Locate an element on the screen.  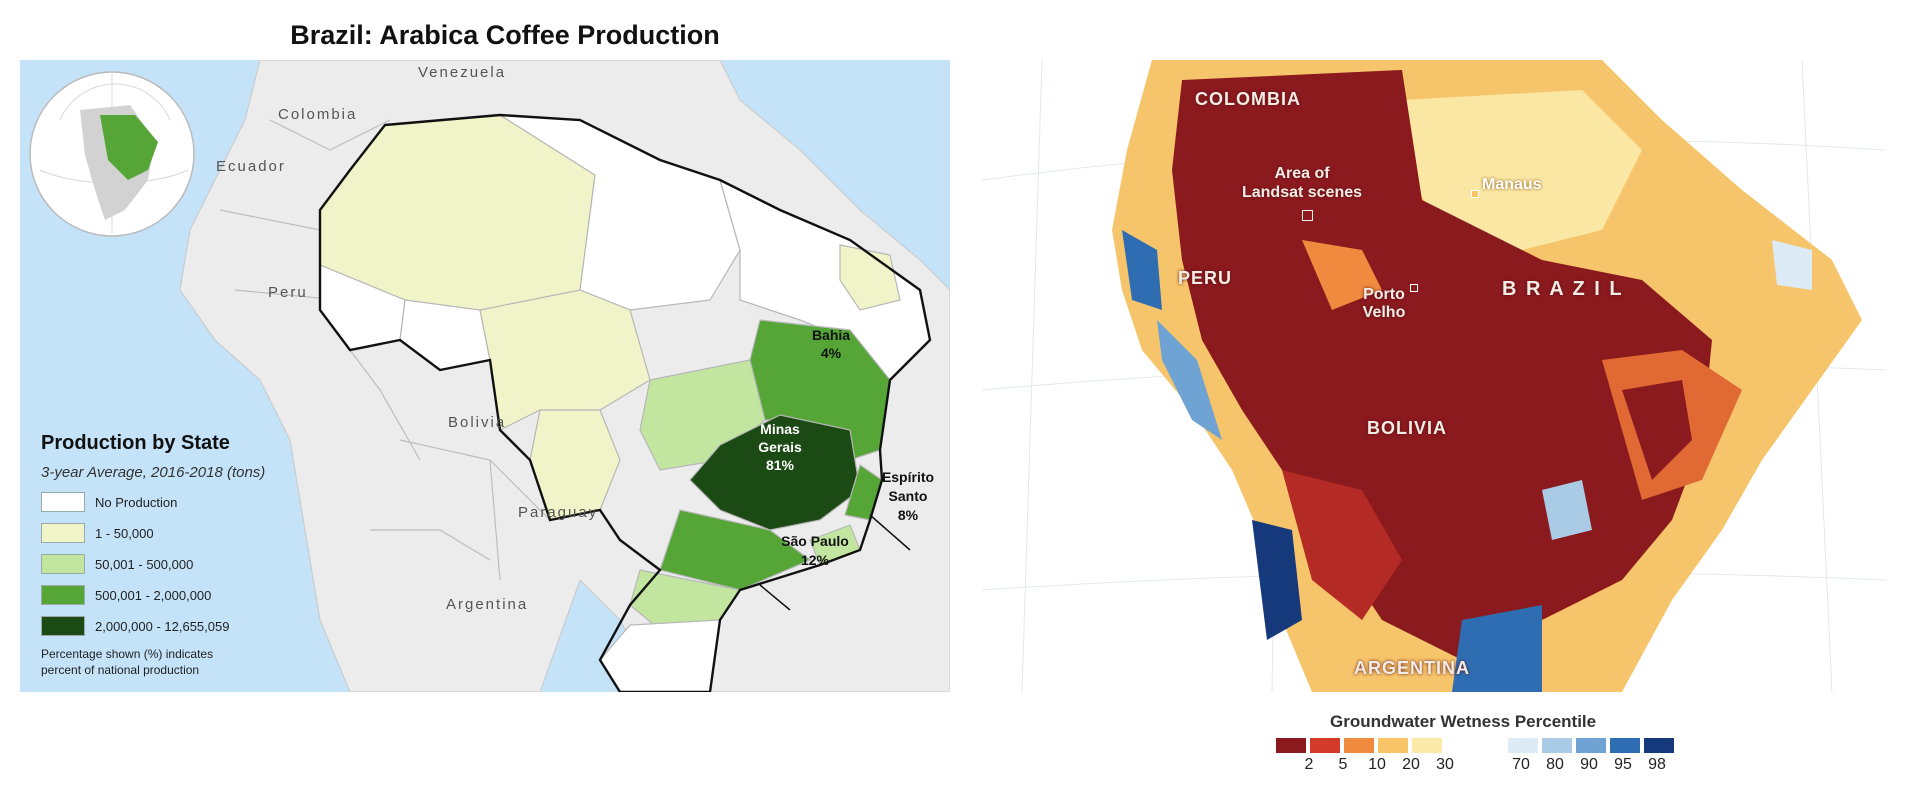
minas-name-1: Minas is located at coordinates (780, 429).